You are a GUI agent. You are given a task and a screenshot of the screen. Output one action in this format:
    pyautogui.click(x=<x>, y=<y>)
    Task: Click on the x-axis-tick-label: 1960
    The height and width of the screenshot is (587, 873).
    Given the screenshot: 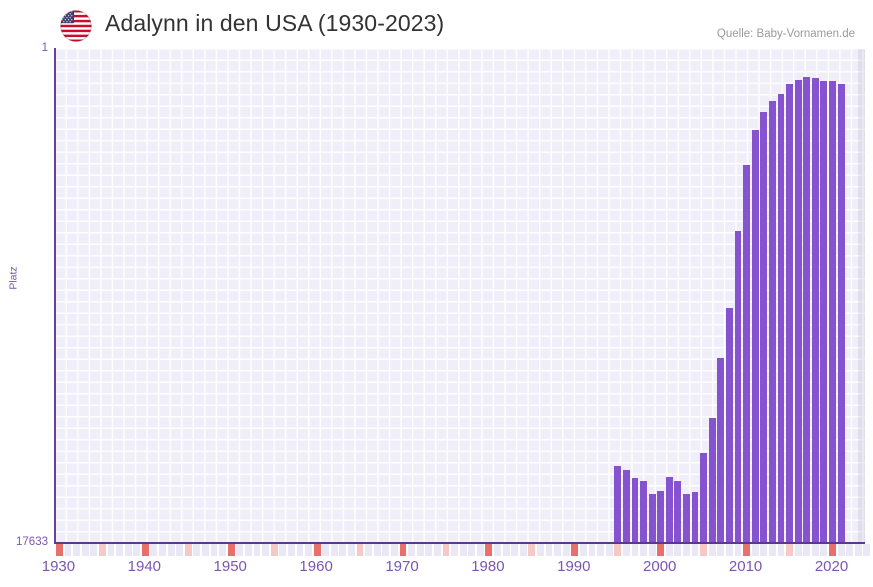 What is the action you would take?
    pyautogui.click(x=316, y=566)
    